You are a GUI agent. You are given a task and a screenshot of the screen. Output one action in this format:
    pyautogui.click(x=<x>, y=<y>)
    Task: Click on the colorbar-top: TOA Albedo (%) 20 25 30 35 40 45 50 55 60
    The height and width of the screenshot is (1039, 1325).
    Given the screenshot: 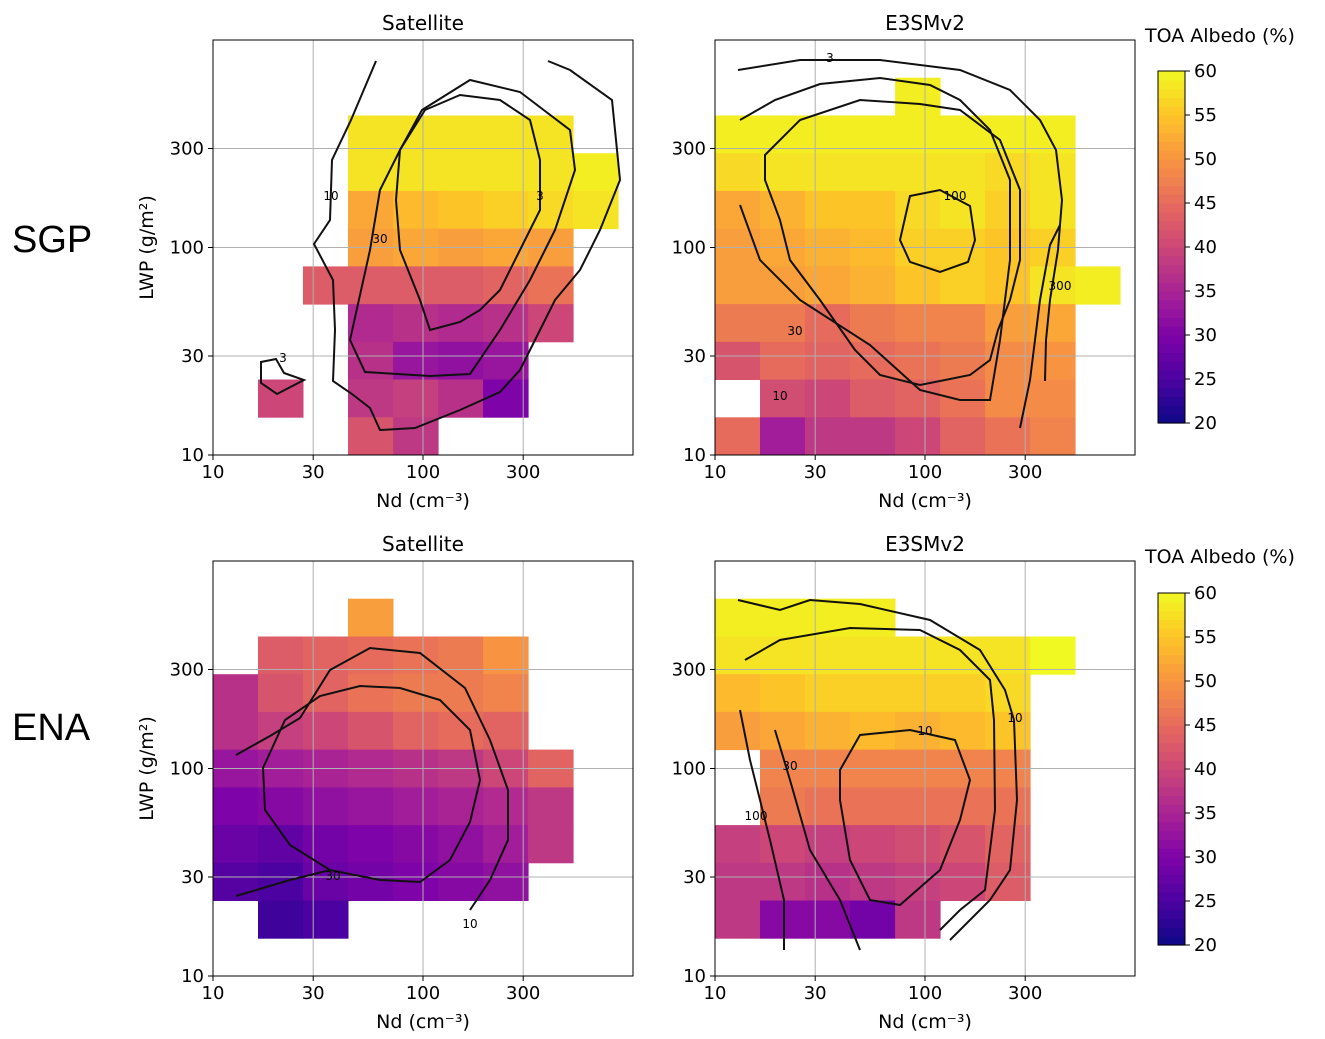 What is the action you would take?
    pyautogui.click(x=1219, y=229)
    